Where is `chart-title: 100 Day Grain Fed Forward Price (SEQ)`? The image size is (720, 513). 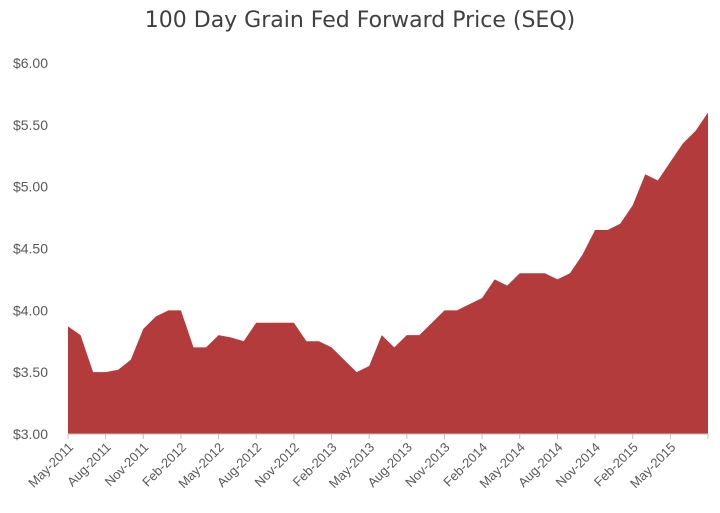 chart-title: 100 Day Grain Fed Forward Price (SEQ) is located at coordinates (360, 20).